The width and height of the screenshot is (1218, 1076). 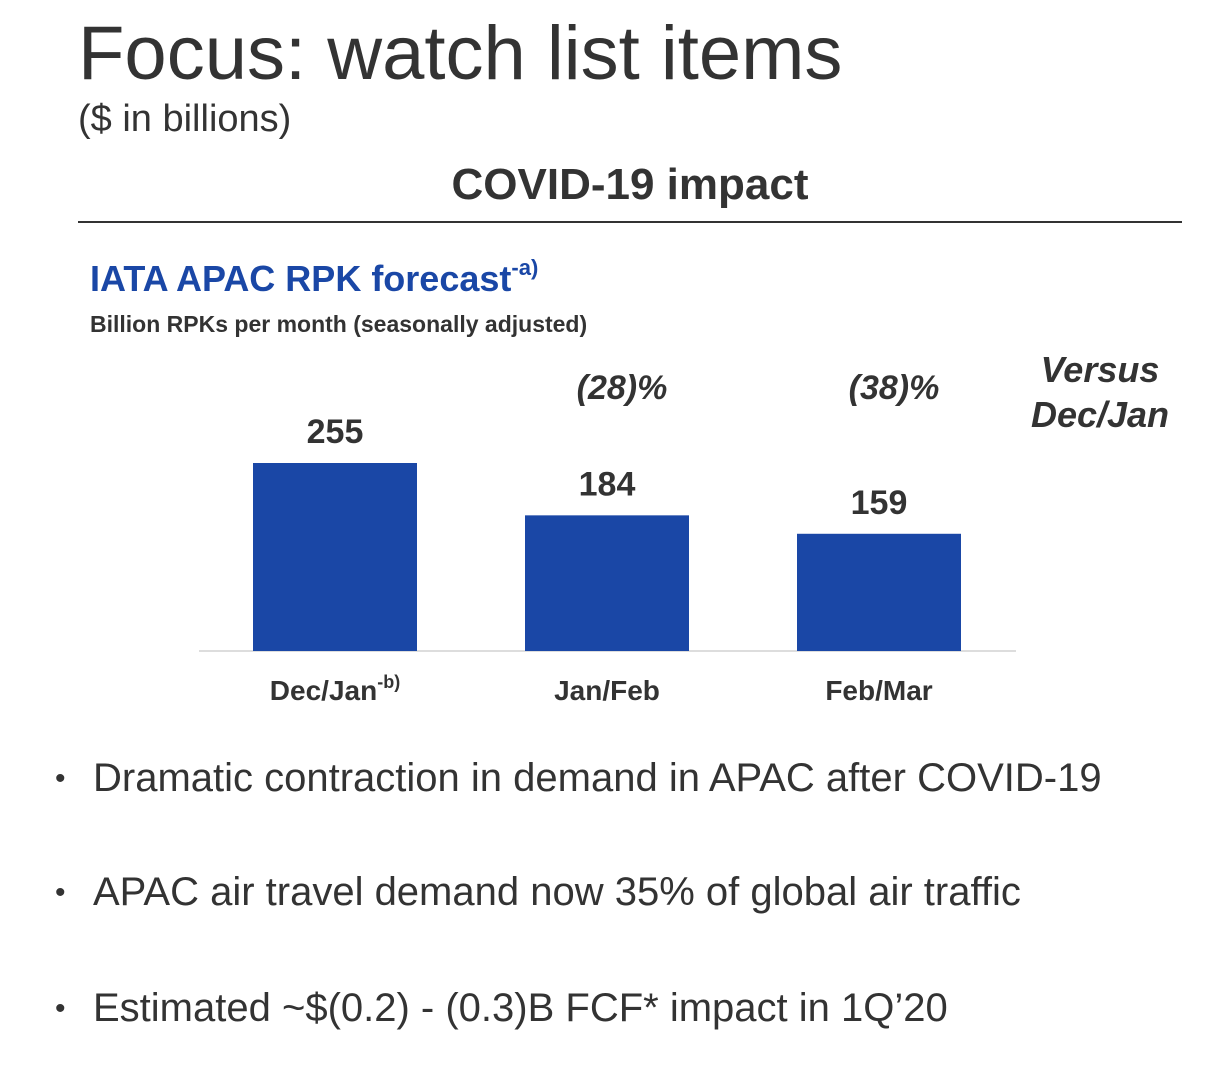 What do you see at coordinates (185, 119) in the screenshot?
I see `page-subtitle: ($ in billions)` at bounding box center [185, 119].